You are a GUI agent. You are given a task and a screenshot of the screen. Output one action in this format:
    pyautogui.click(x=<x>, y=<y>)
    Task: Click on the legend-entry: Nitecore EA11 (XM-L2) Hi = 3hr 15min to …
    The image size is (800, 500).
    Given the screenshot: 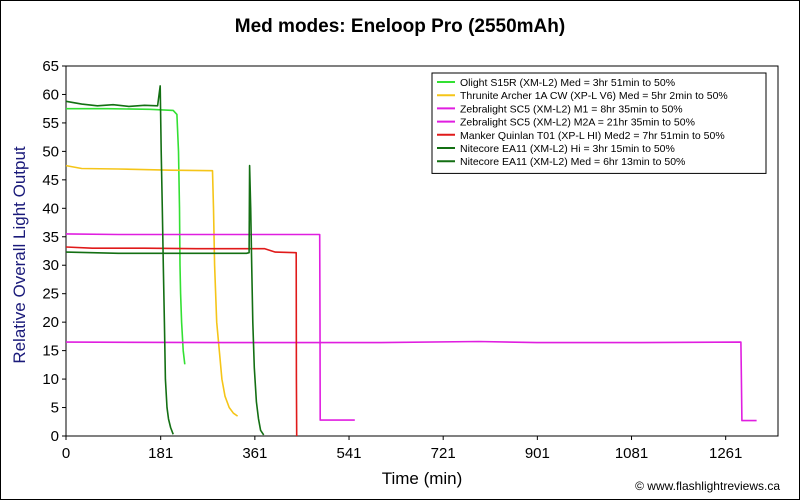 What is the action you would take?
    pyautogui.click(x=567, y=149)
    